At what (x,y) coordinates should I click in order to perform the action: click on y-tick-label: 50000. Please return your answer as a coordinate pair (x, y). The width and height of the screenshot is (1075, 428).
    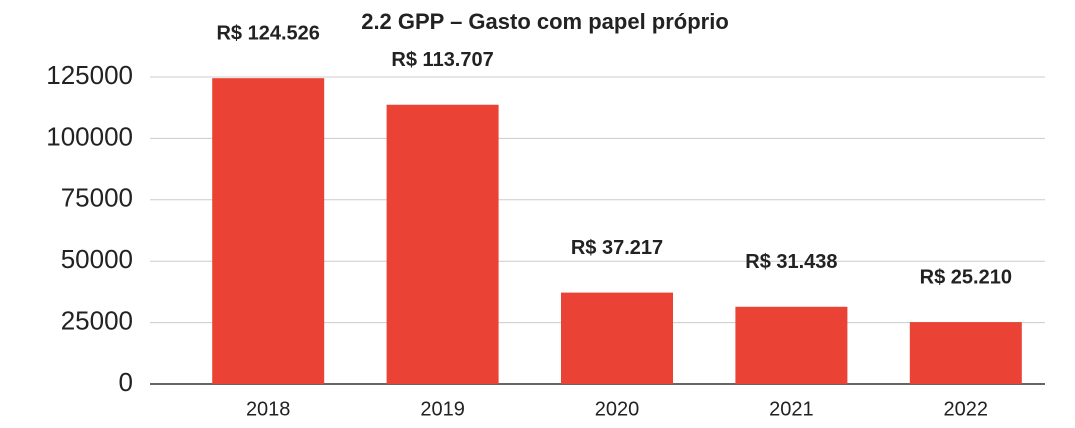
    Looking at the image, I should click on (97, 259).